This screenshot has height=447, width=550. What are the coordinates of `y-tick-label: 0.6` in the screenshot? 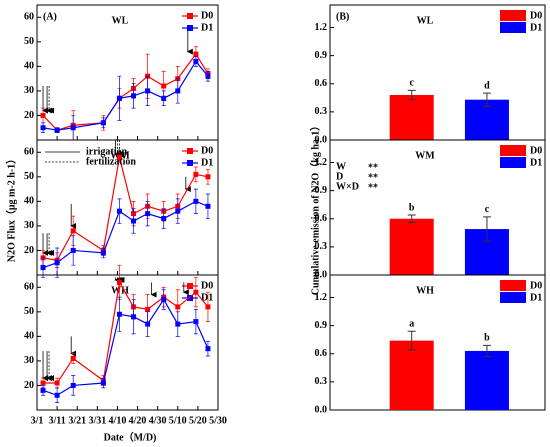 It's located at (321, 83).